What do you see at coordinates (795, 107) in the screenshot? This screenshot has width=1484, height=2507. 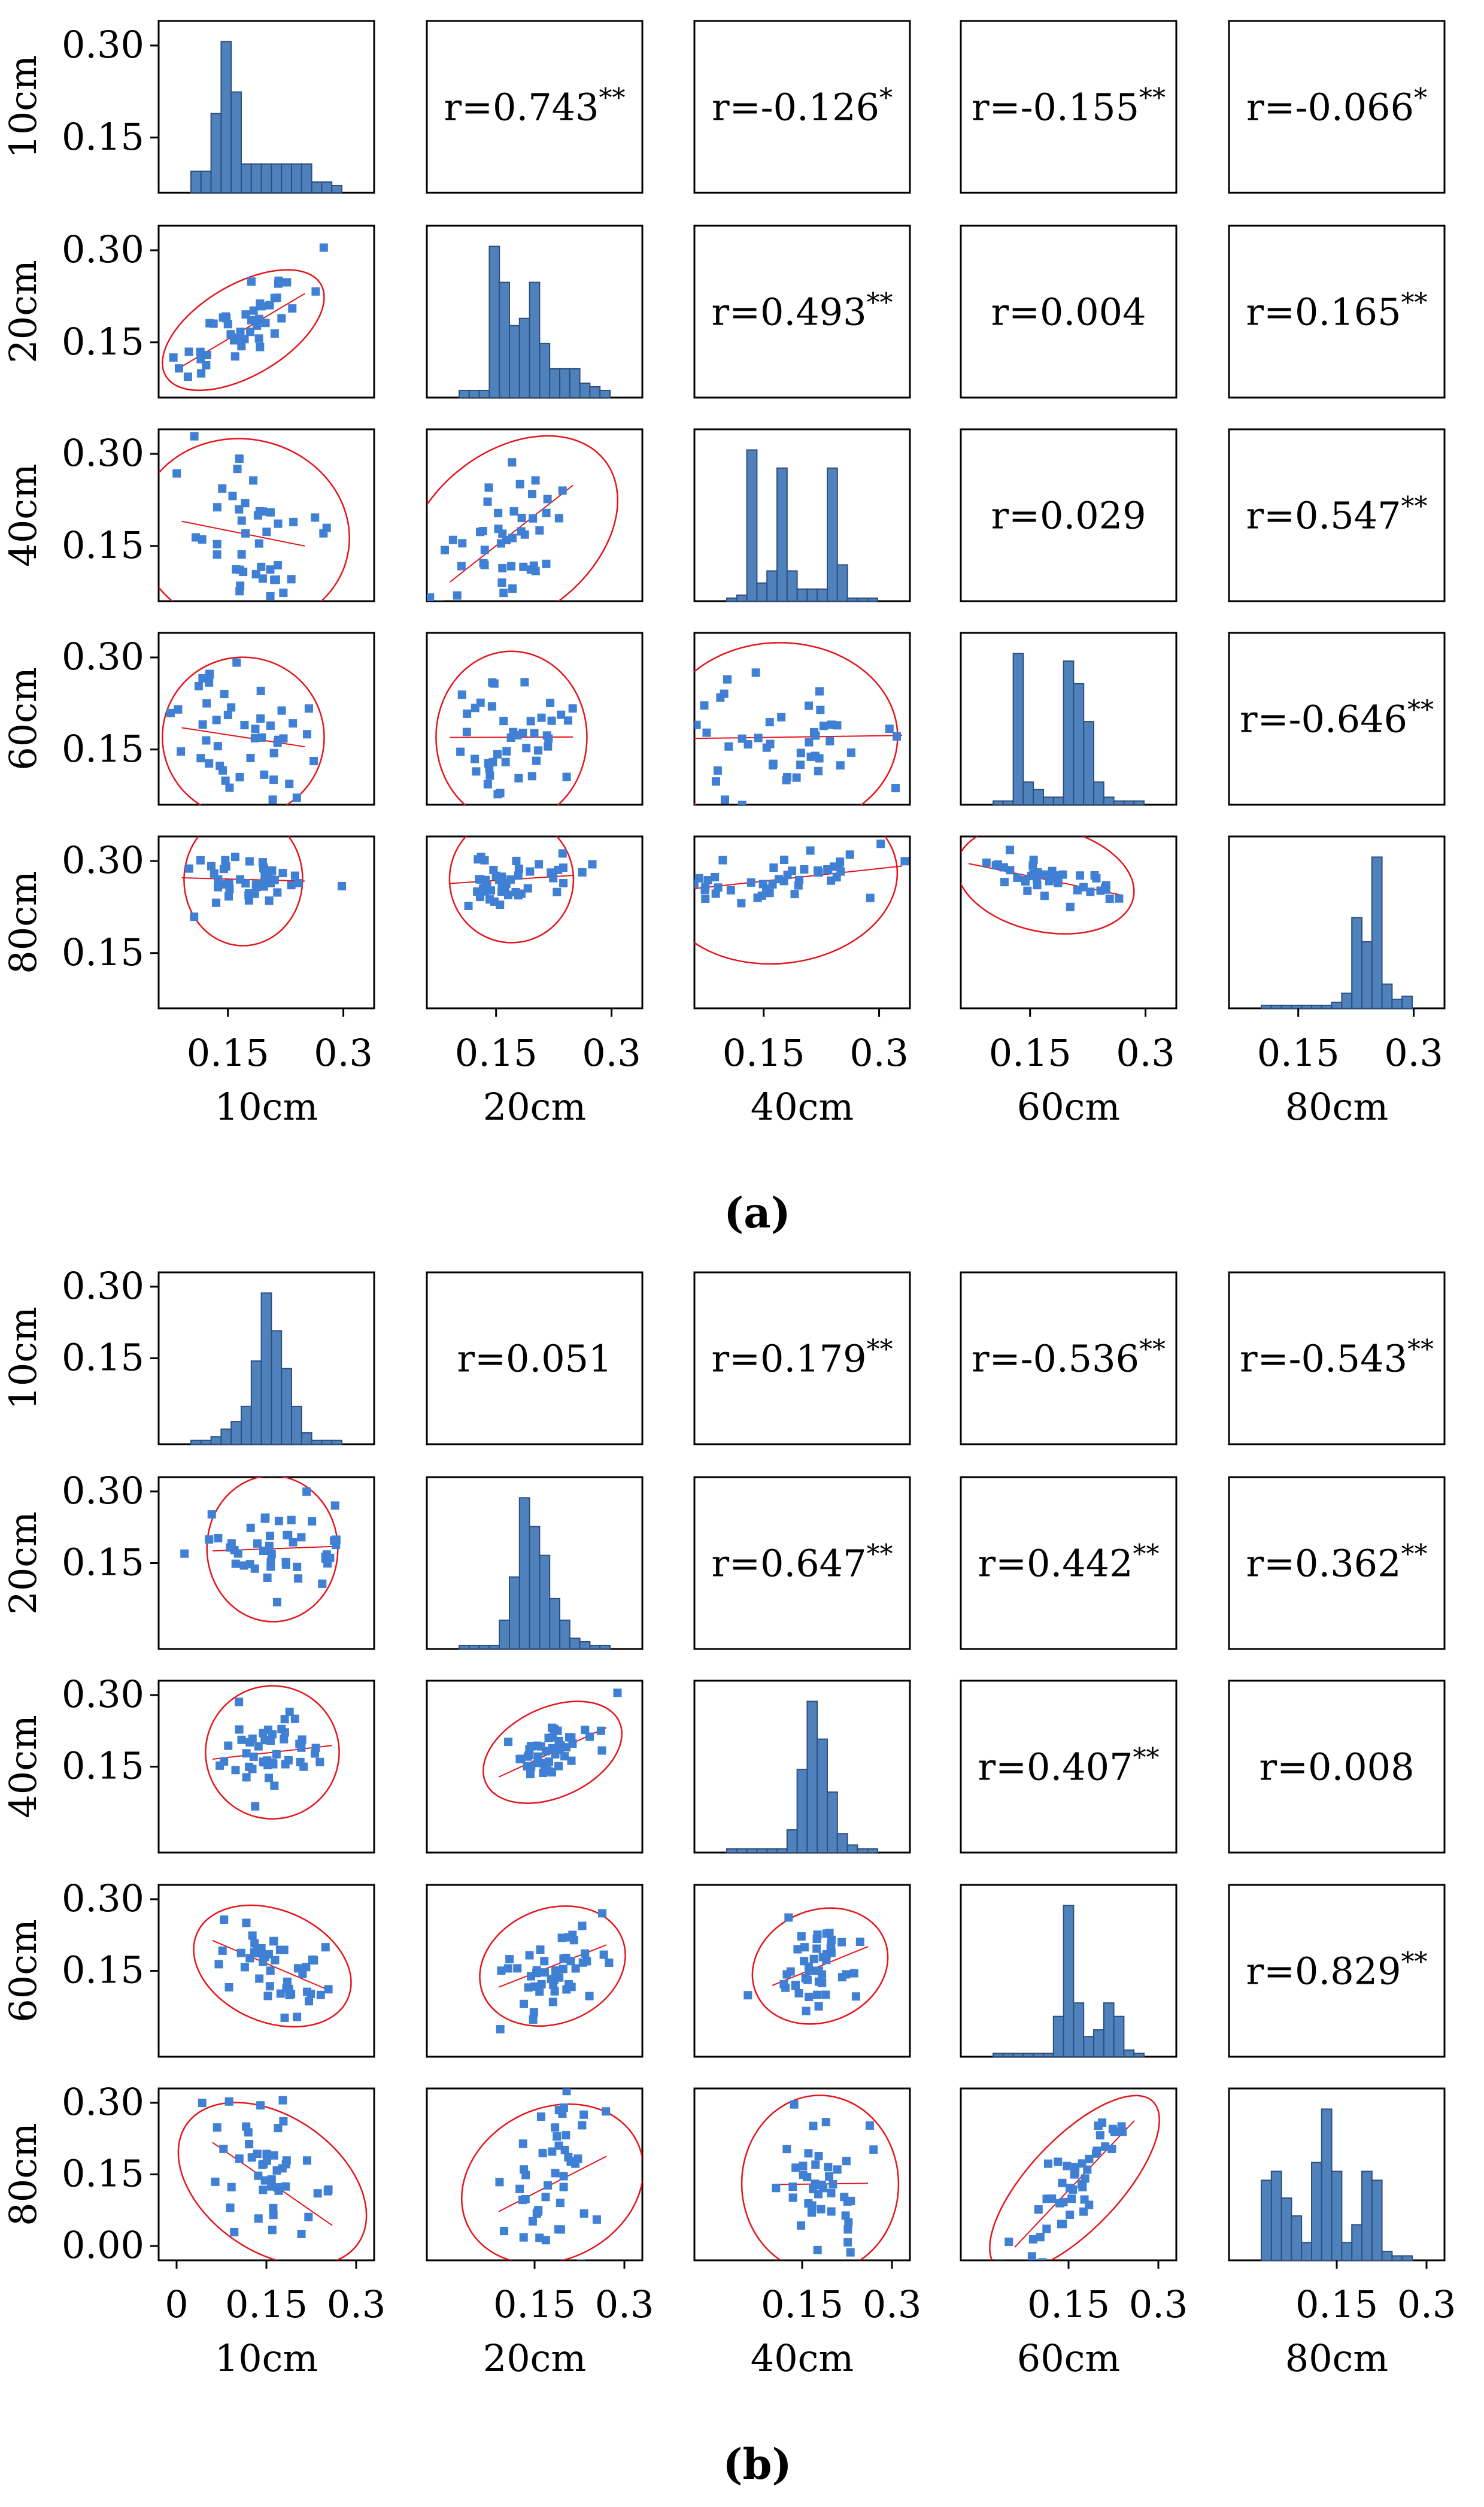 I see `correlation-value: r=-0.126` at bounding box center [795, 107].